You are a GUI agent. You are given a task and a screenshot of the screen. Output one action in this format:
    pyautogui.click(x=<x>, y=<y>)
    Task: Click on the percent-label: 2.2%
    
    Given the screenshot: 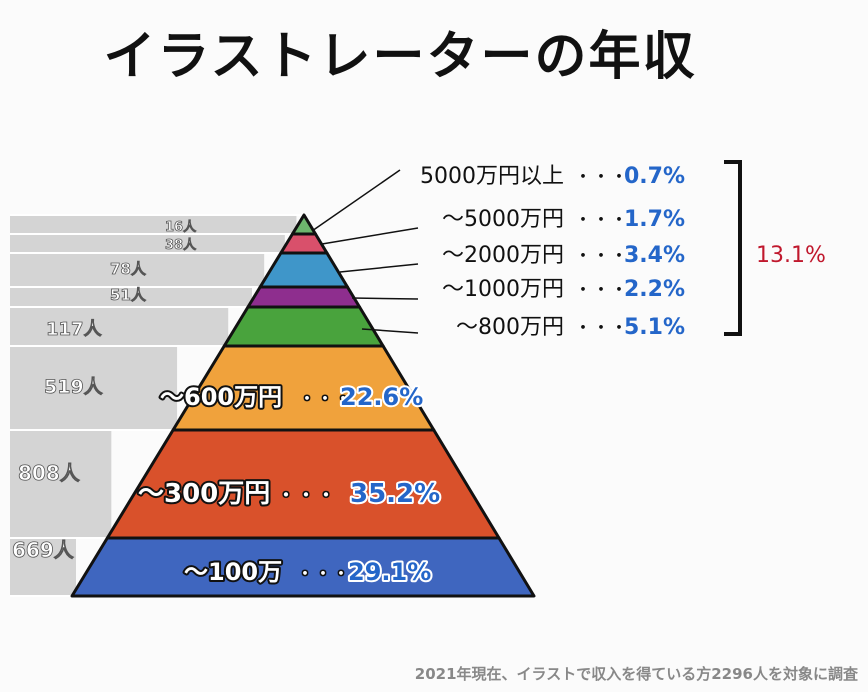 What is the action you would take?
    pyautogui.click(x=654, y=289)
    